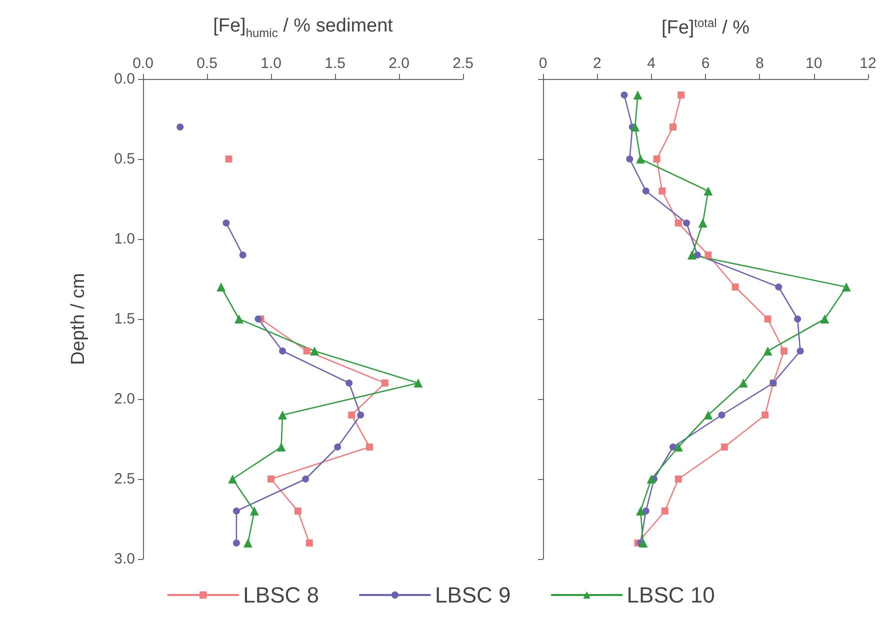 This screenshot has width=882, height=619. What do you see at coordinates (207, 63) in the screenshot?
I see `x-tick-label: 0.5` at bounding box center [207, 63].